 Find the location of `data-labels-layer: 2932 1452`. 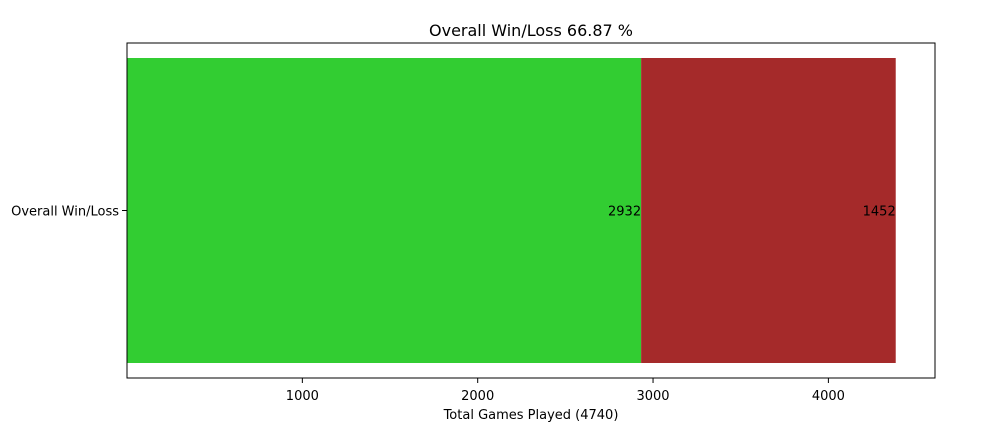

data-labels-layer: 2932 1452 is located at coordinates (752, 212).